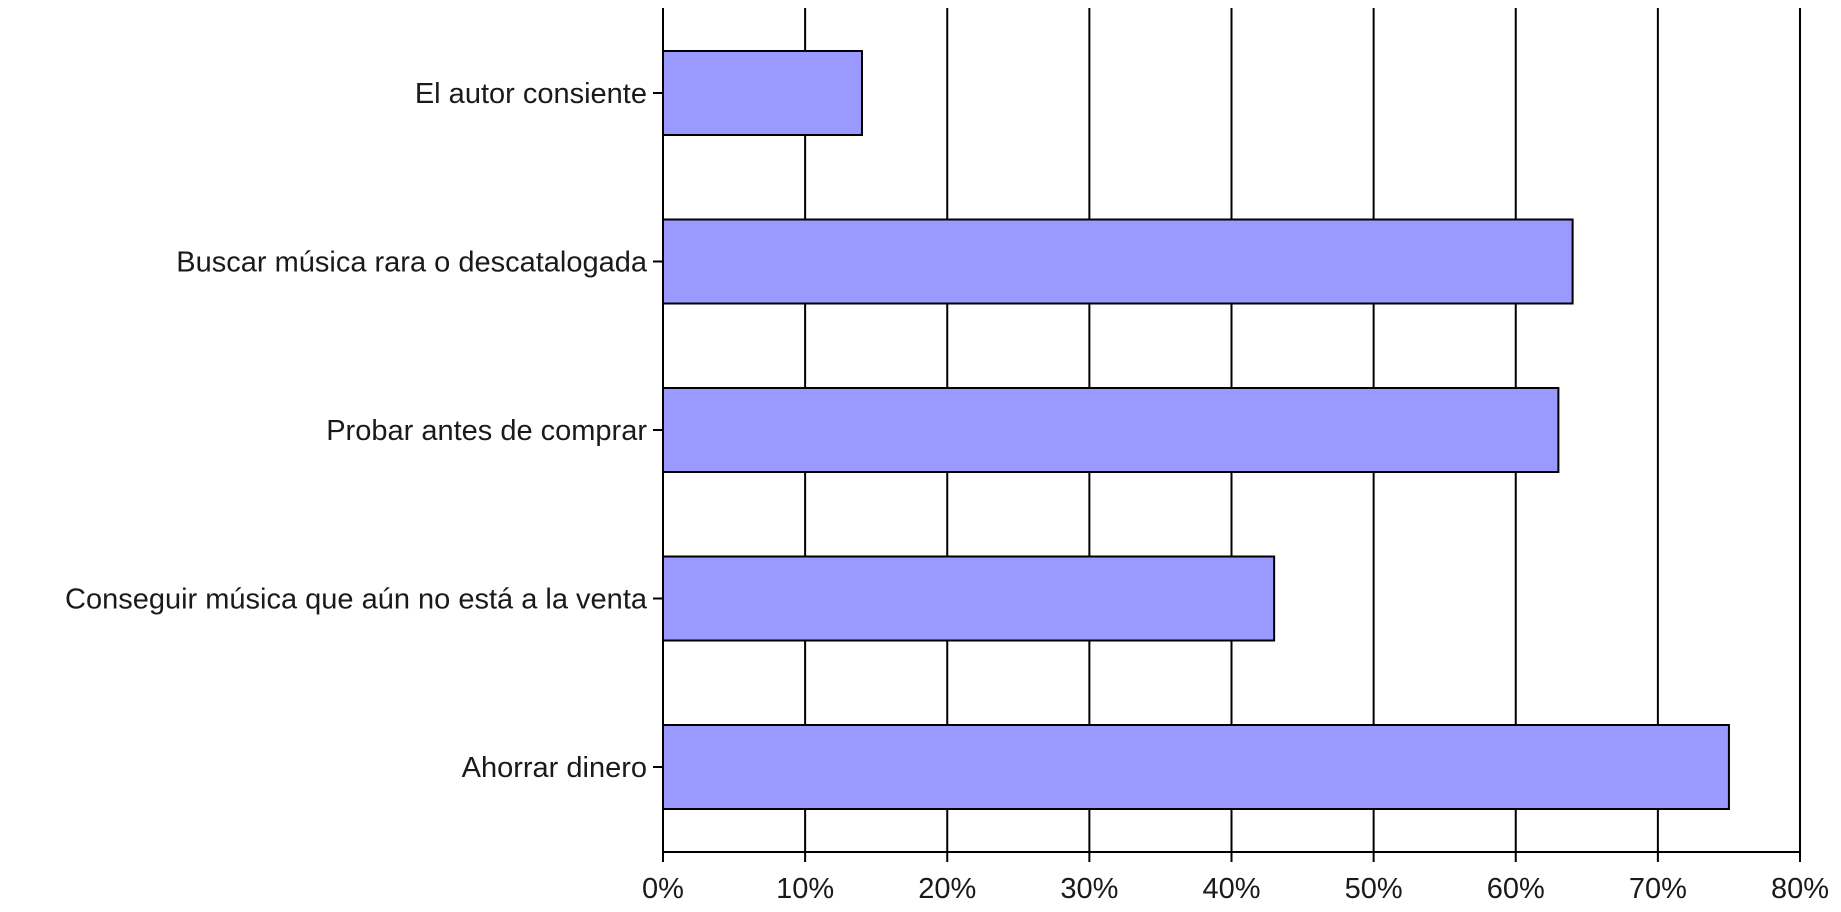 Image resolution: width=1841 pixels, height=912 pixels. What do you see at coordinates (554, 768) in the screenshot?
I see `category-label: Ahorrar dinero` at bounding box center [554, 768].